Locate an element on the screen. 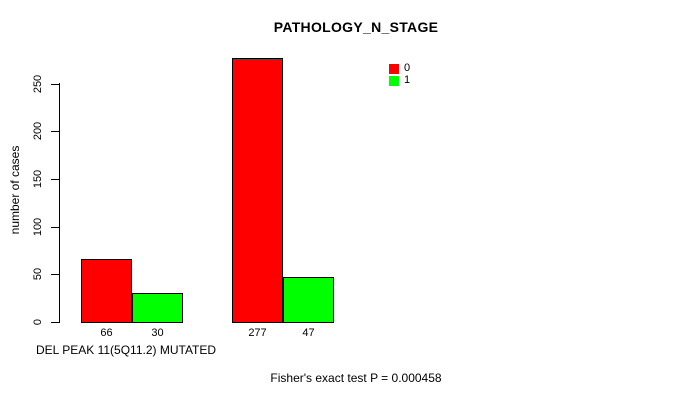  y-axis-line is located at coordinates (59, 203).